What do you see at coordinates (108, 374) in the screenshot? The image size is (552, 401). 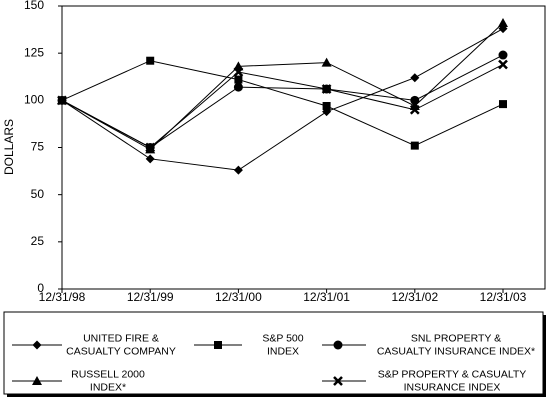 I see `legend-label: RUSSELL 2000` at bounding box center [108, 374].